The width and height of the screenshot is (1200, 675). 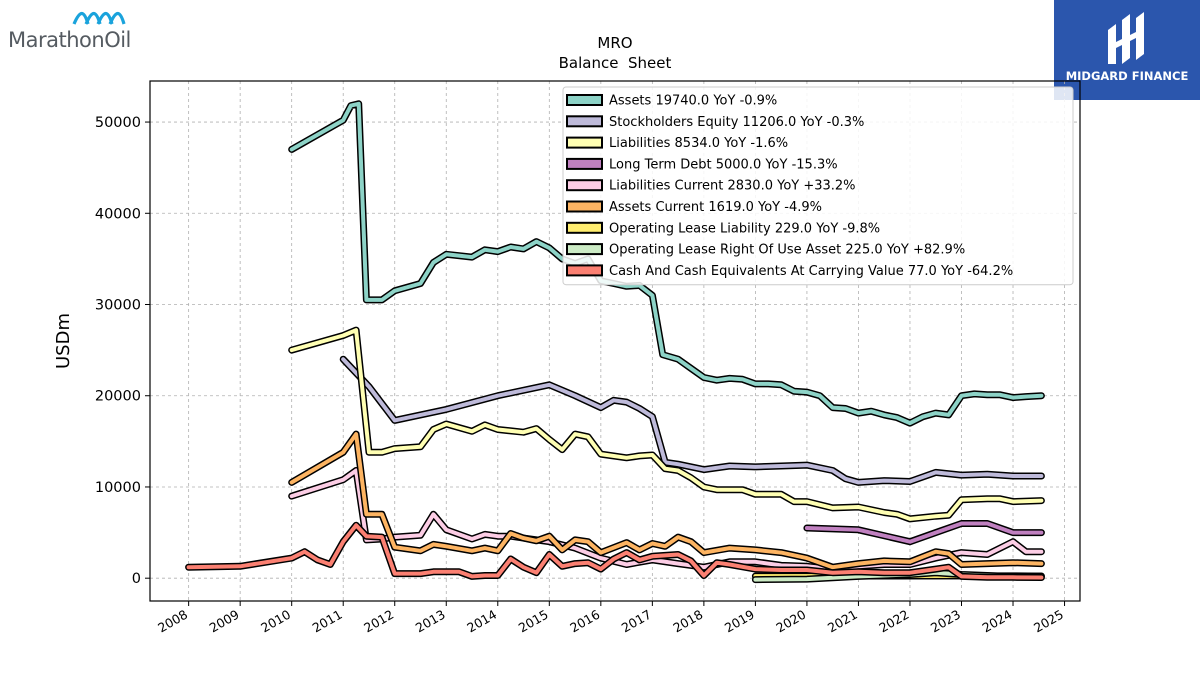 What do you see at coordinates (481, 621) in the screenshot?
I see `x-tick-label: 2014` at bounding box center [481, 621].